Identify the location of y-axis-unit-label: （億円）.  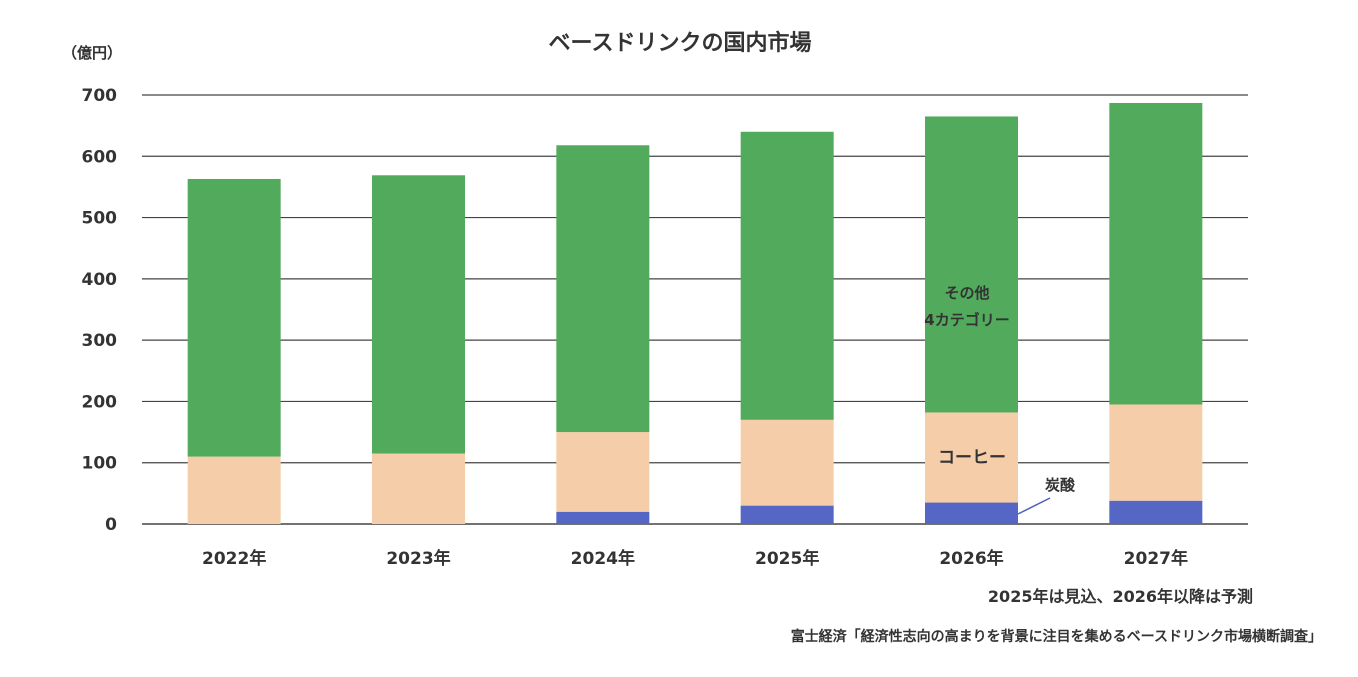
(92, 53).